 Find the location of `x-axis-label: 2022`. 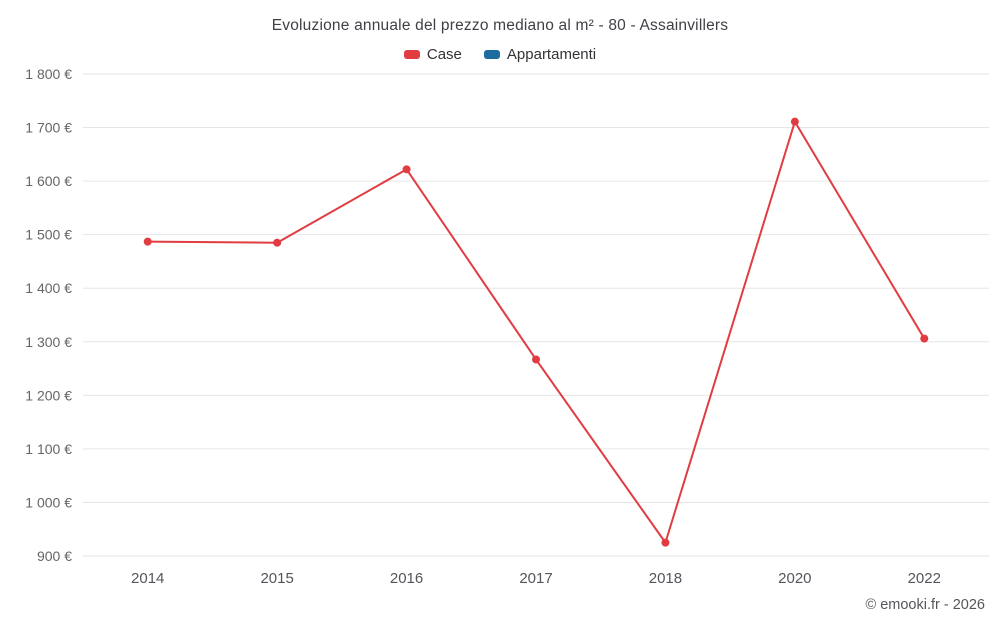

x-axis-label: 2022 is located at coordinates (924, 578).